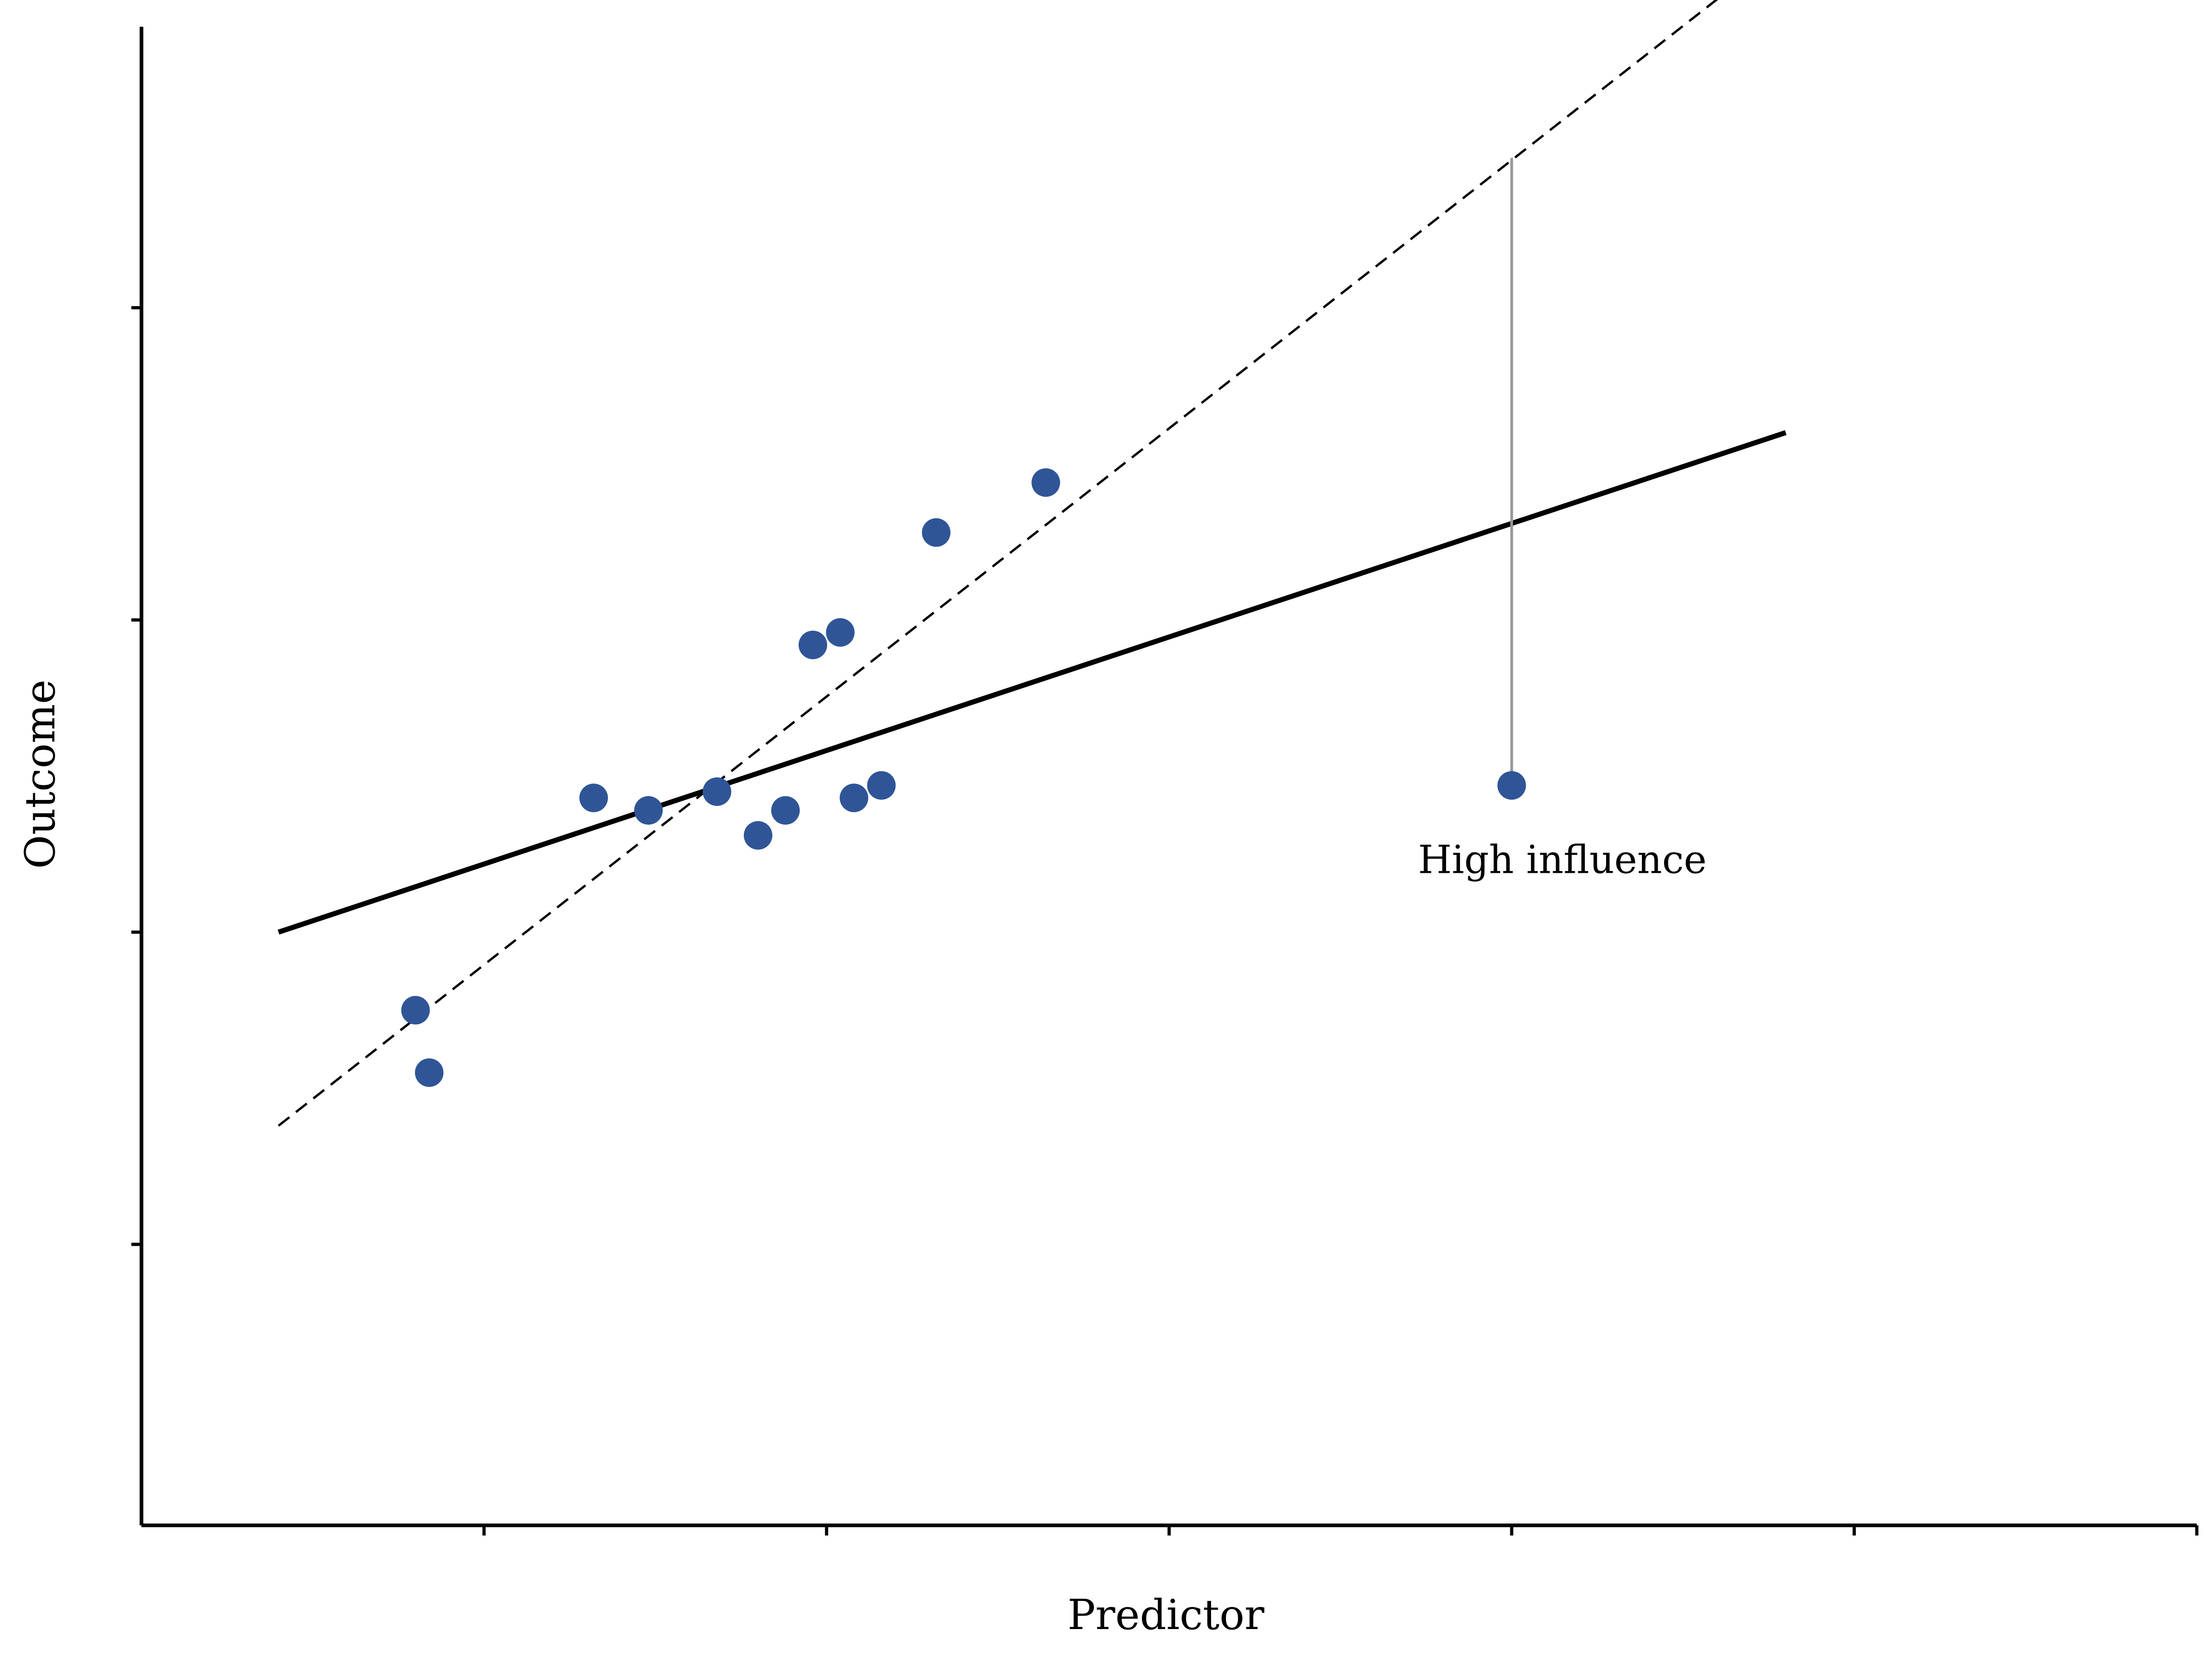 The height and width of the screenshot is (1659, 2212). I want to click on annotation-label: High influence, so click(1562, 859).